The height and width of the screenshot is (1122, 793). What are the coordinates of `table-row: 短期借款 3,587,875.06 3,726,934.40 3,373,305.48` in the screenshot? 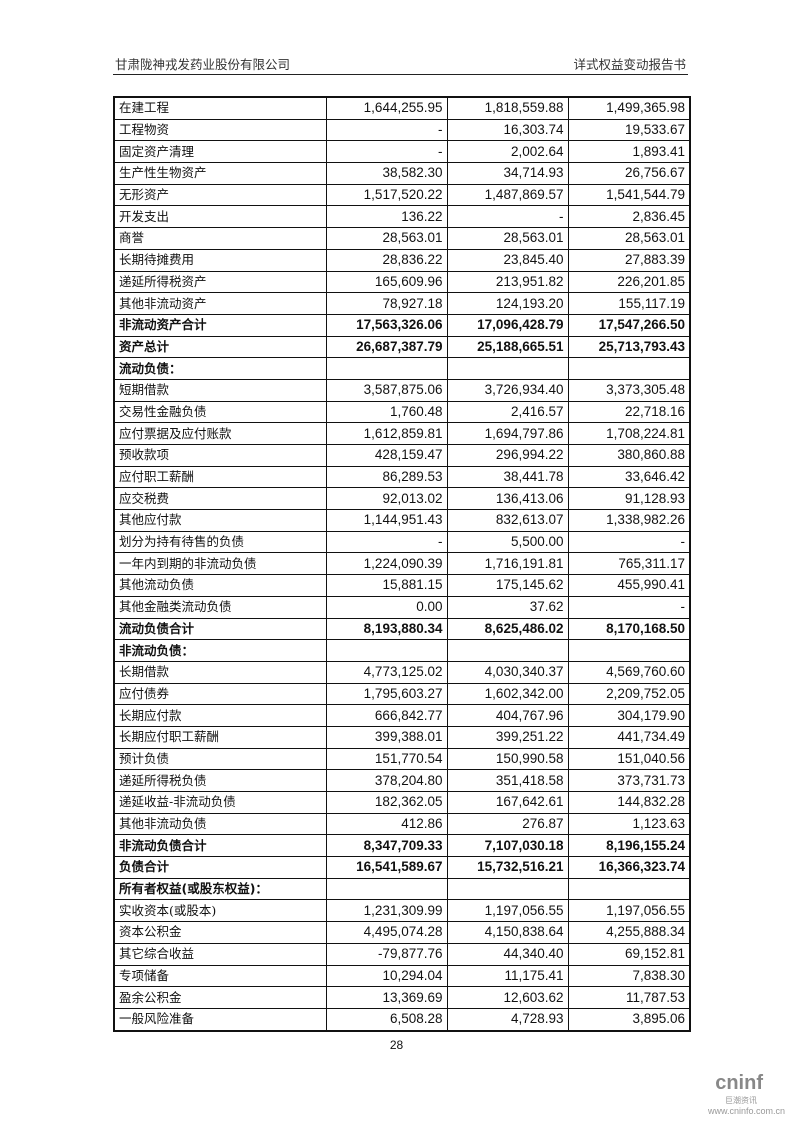 It's located at (402, 390).